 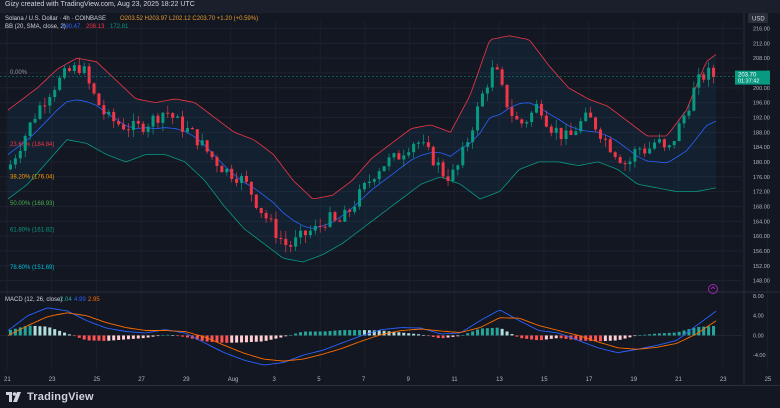 I want to click on price-tick-label: 216.00, so click(x=761, y=29).